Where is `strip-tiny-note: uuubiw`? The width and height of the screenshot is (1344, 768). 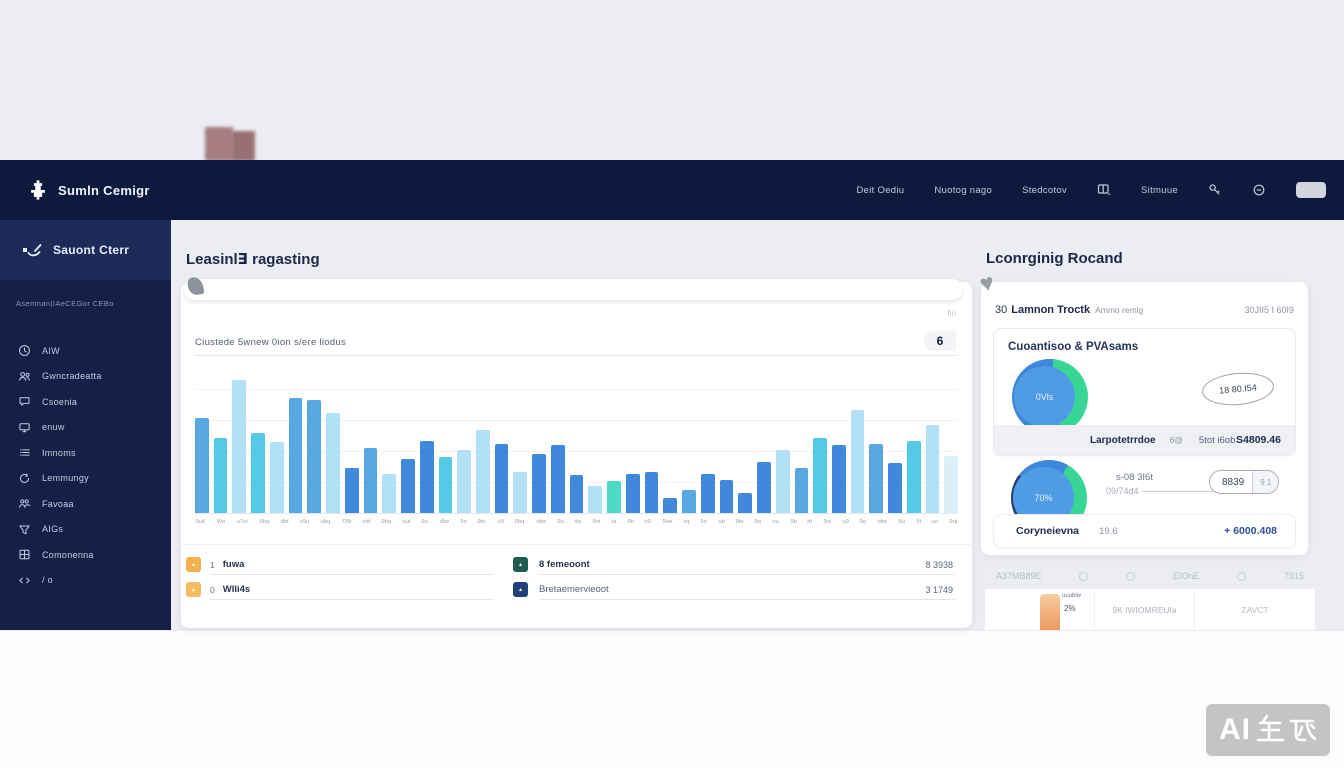 strip-tiny-note: uuubiw is located at coordinates (1072, 596).